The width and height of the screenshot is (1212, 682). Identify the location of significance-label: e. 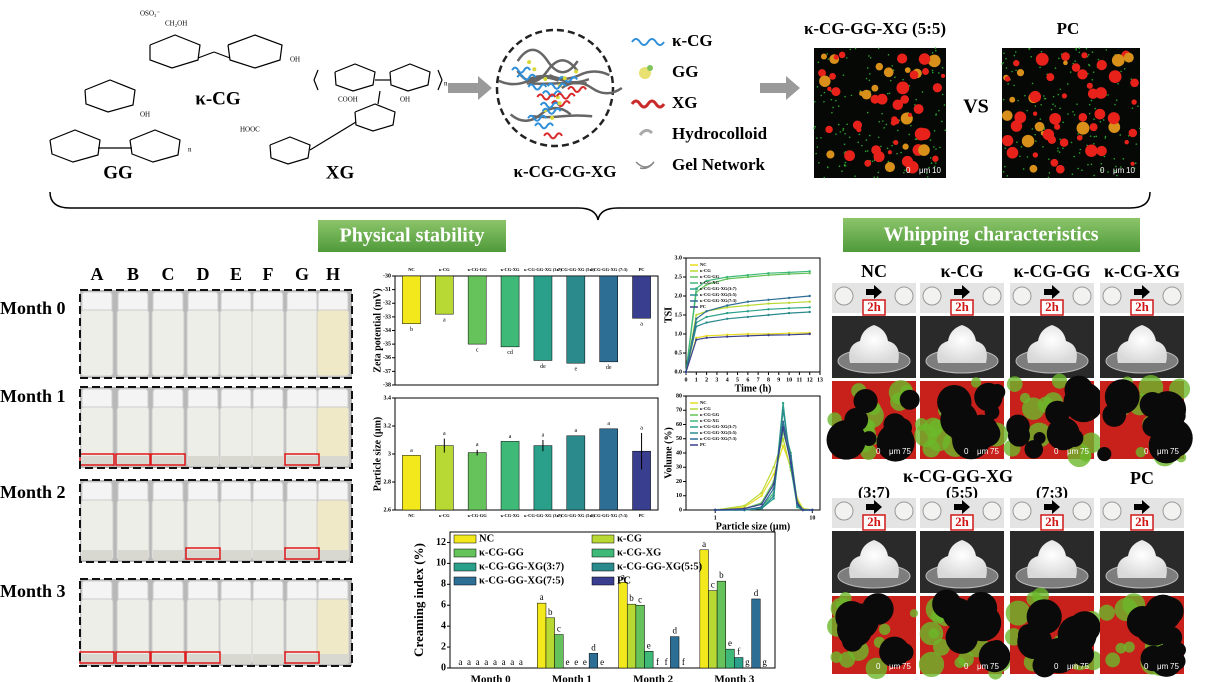
(575, 370).